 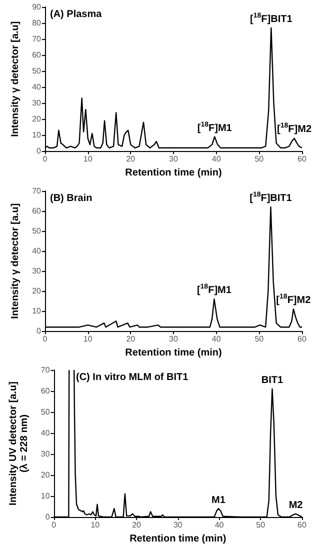 I want to click on annotation: M1, so click(x=218, y=500).